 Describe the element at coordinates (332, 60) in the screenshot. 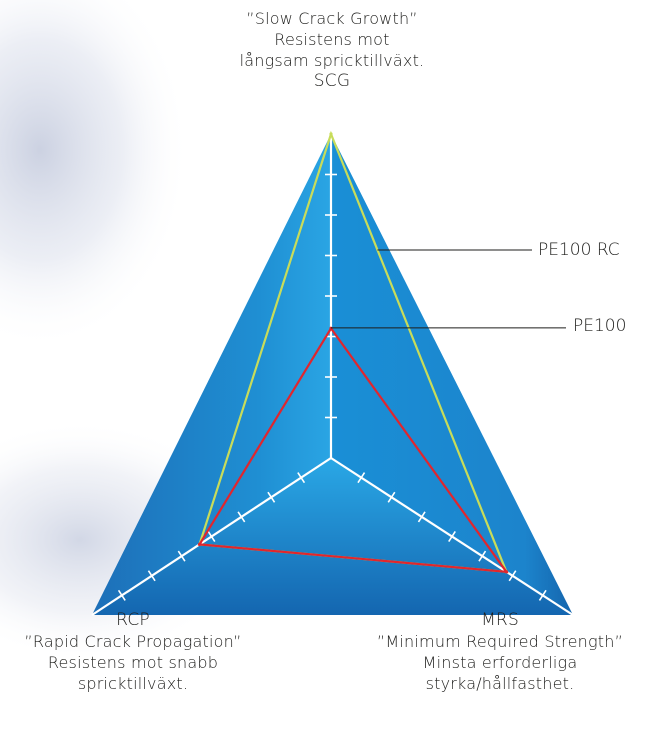

I see `axis-desc-scg-line2: långsam spricktillväxt.` at that location.